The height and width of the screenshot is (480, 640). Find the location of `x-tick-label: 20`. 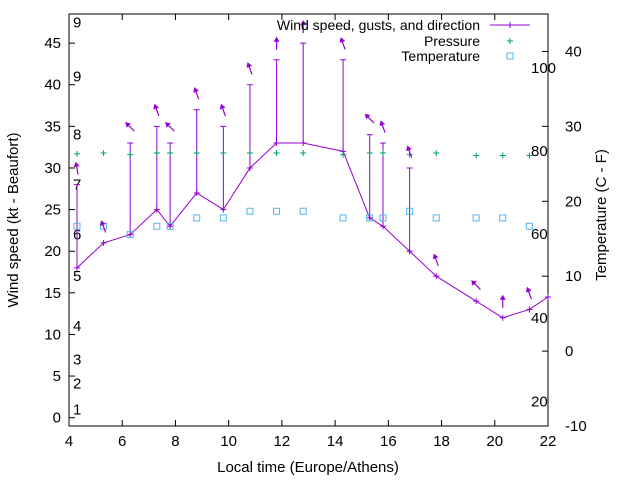

x-tick-label: 20 is located at coordinates (494, 441).